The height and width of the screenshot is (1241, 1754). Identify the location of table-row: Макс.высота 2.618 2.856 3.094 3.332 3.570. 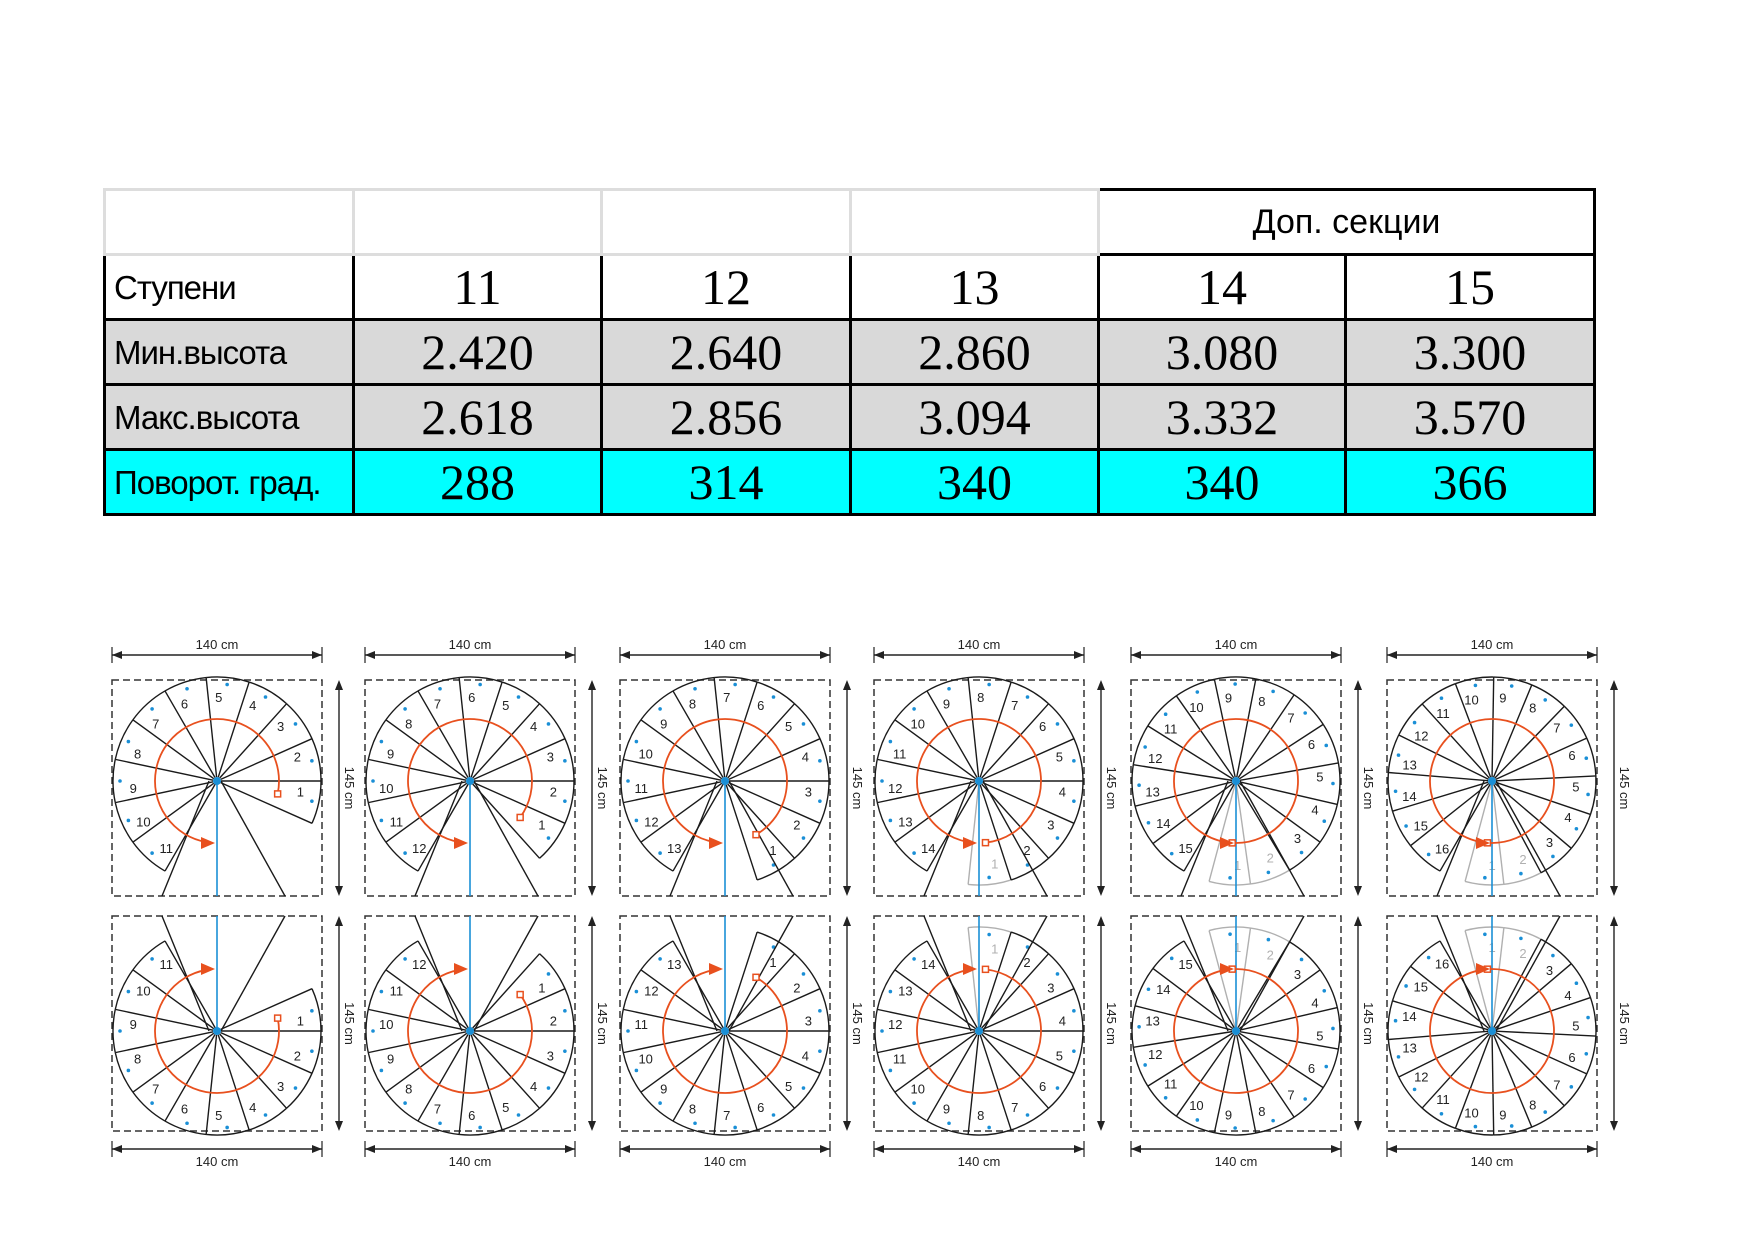
(849, 417).